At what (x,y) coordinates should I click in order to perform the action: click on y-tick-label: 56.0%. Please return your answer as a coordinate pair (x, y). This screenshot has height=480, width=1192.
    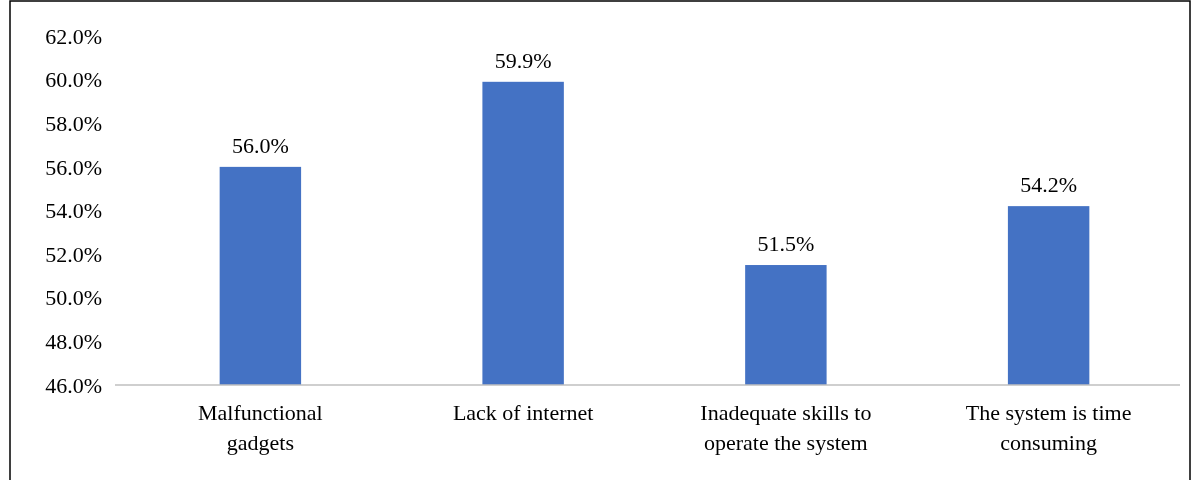
    Looking at the image, I should click on (73, 167).